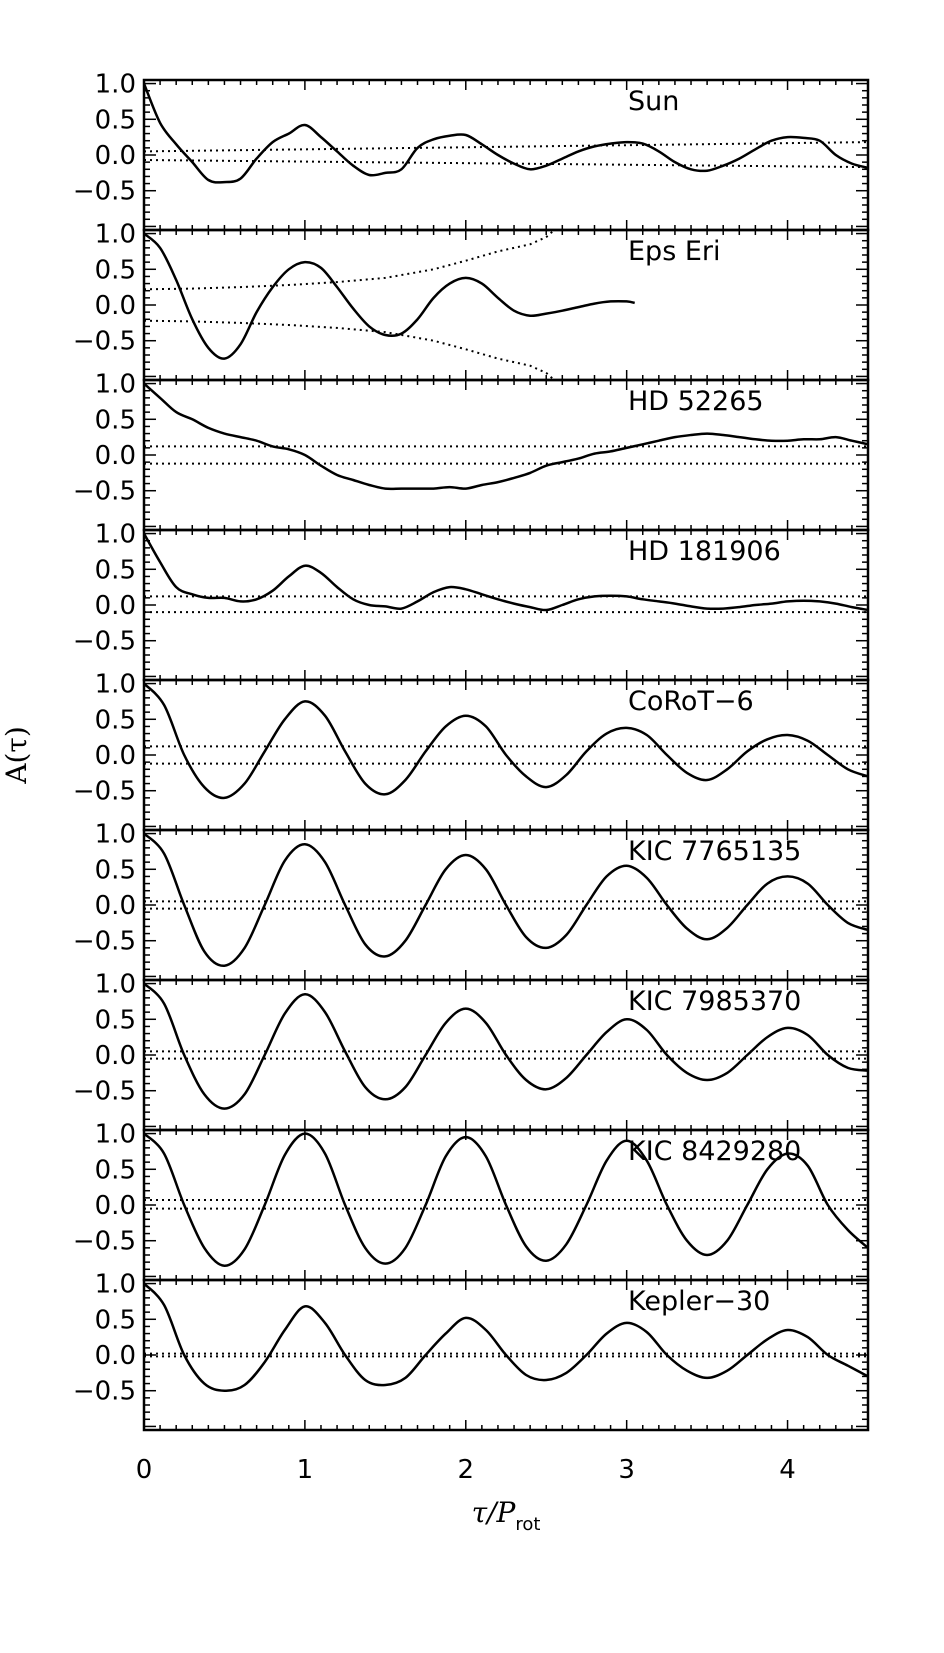 The width and height of the screenshot is (944, 1653). I want to click on panel-4: 1.0 0.5 0.0 −0.5 HD 181906, so click(471, 601).